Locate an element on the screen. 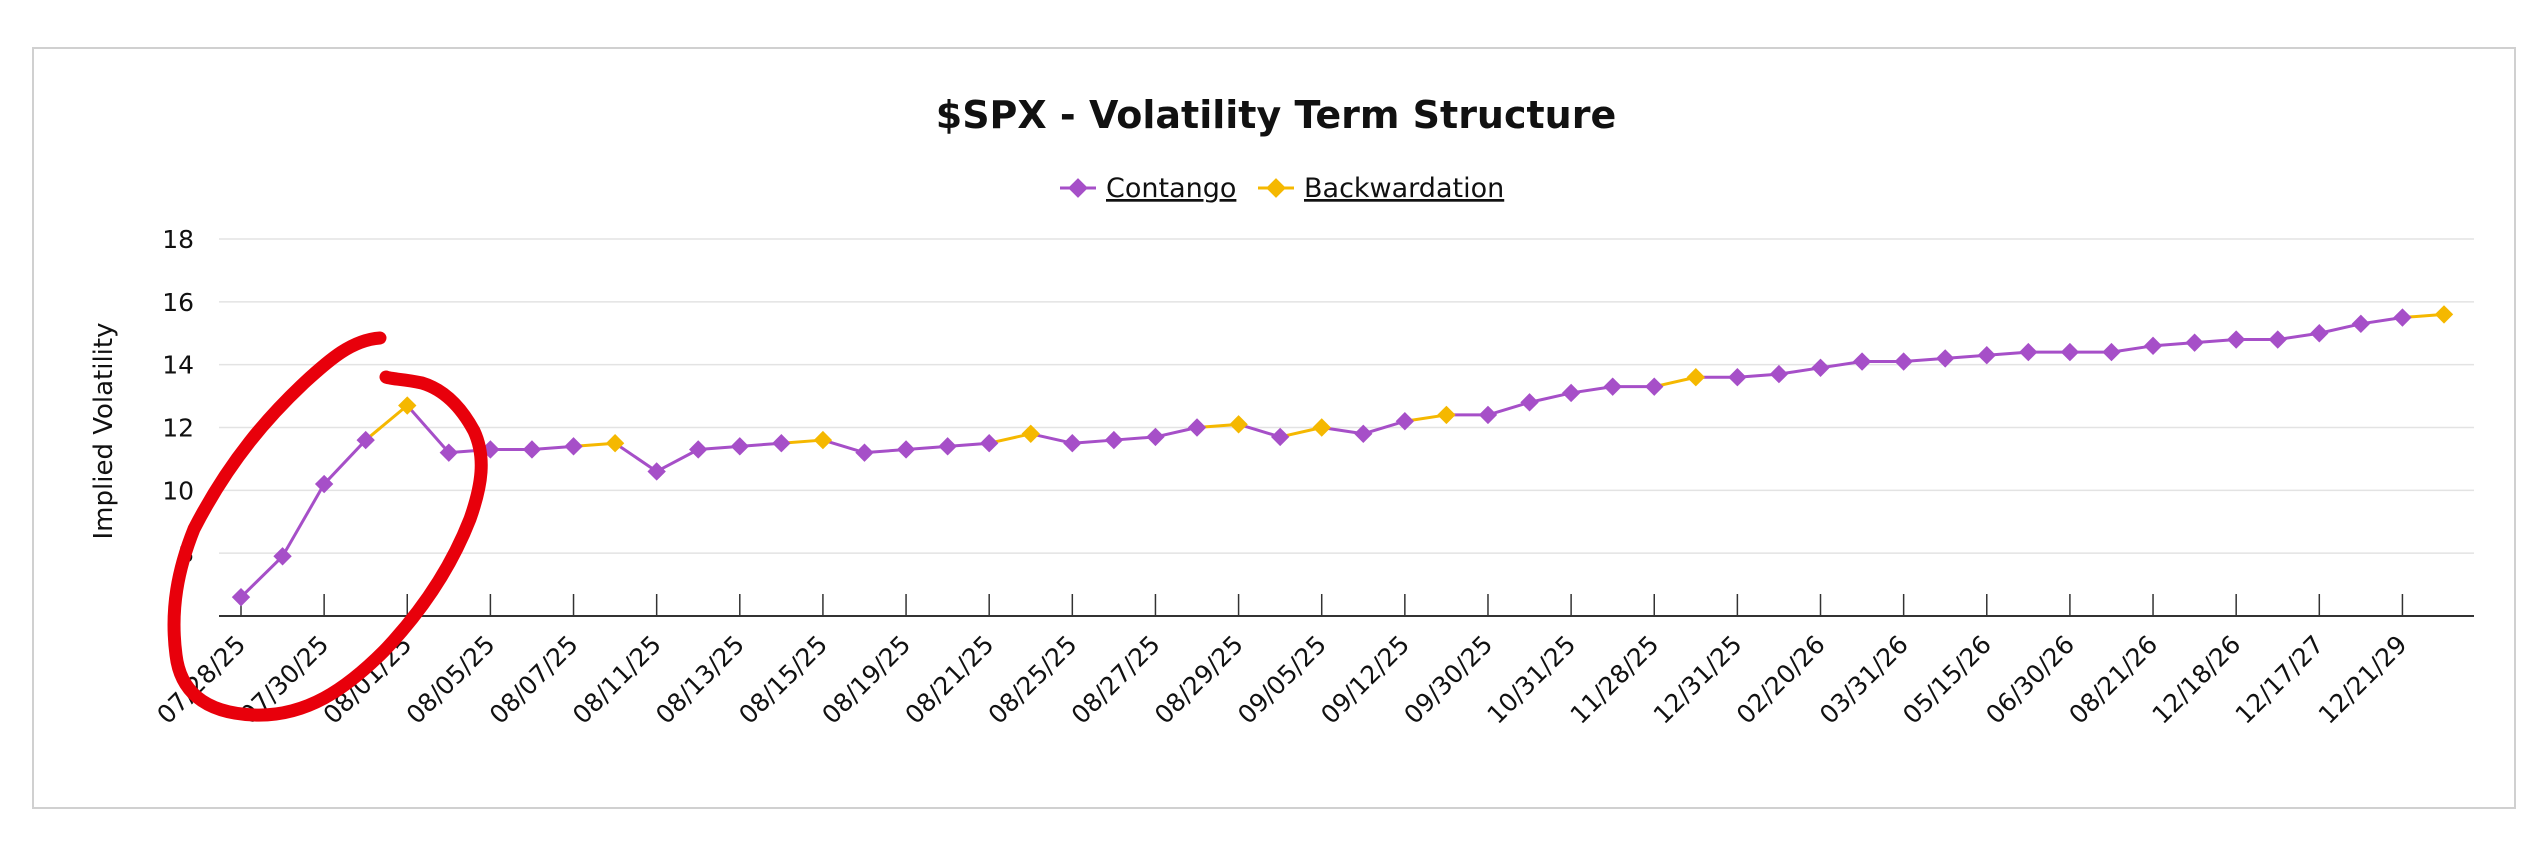  x-tick-label: 08/13/25 is located at coordinates (700, 680).